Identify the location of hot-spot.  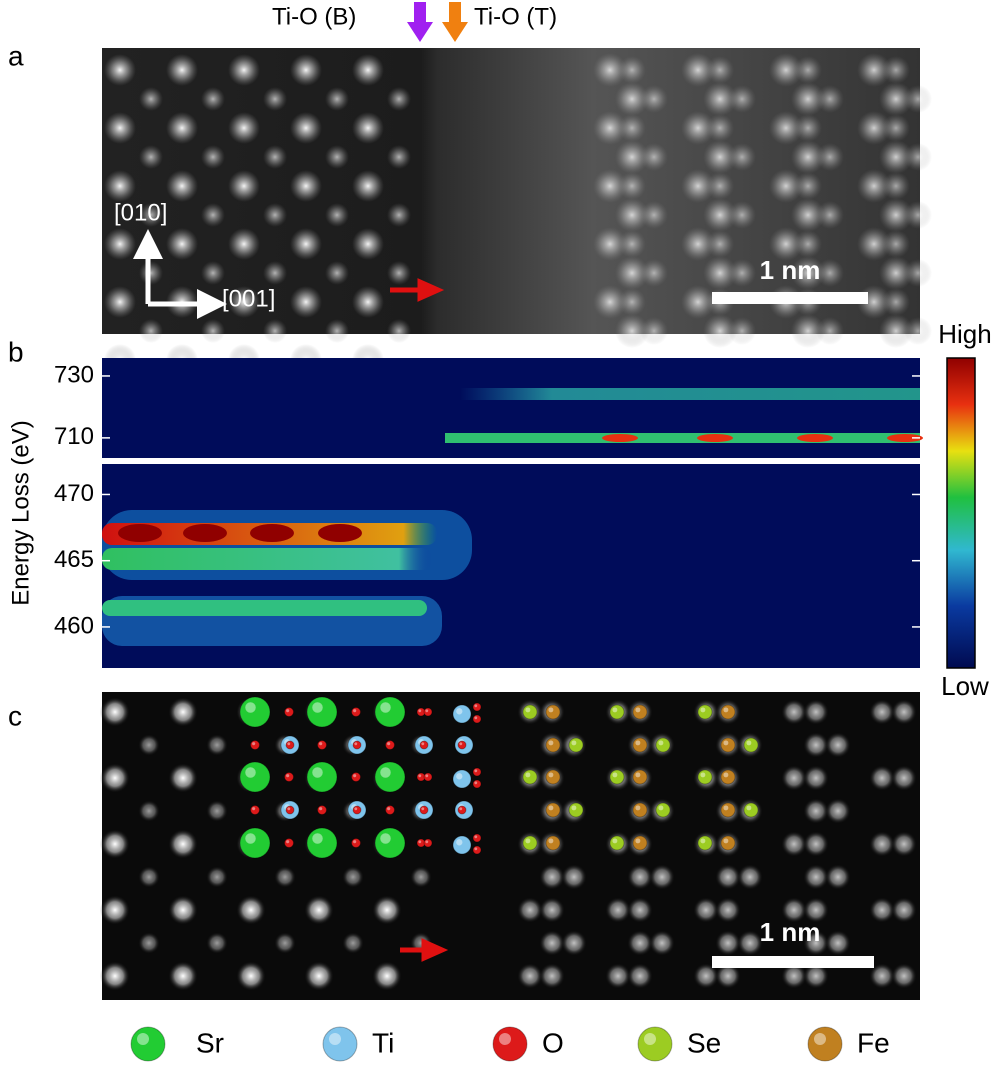
(340, 533).